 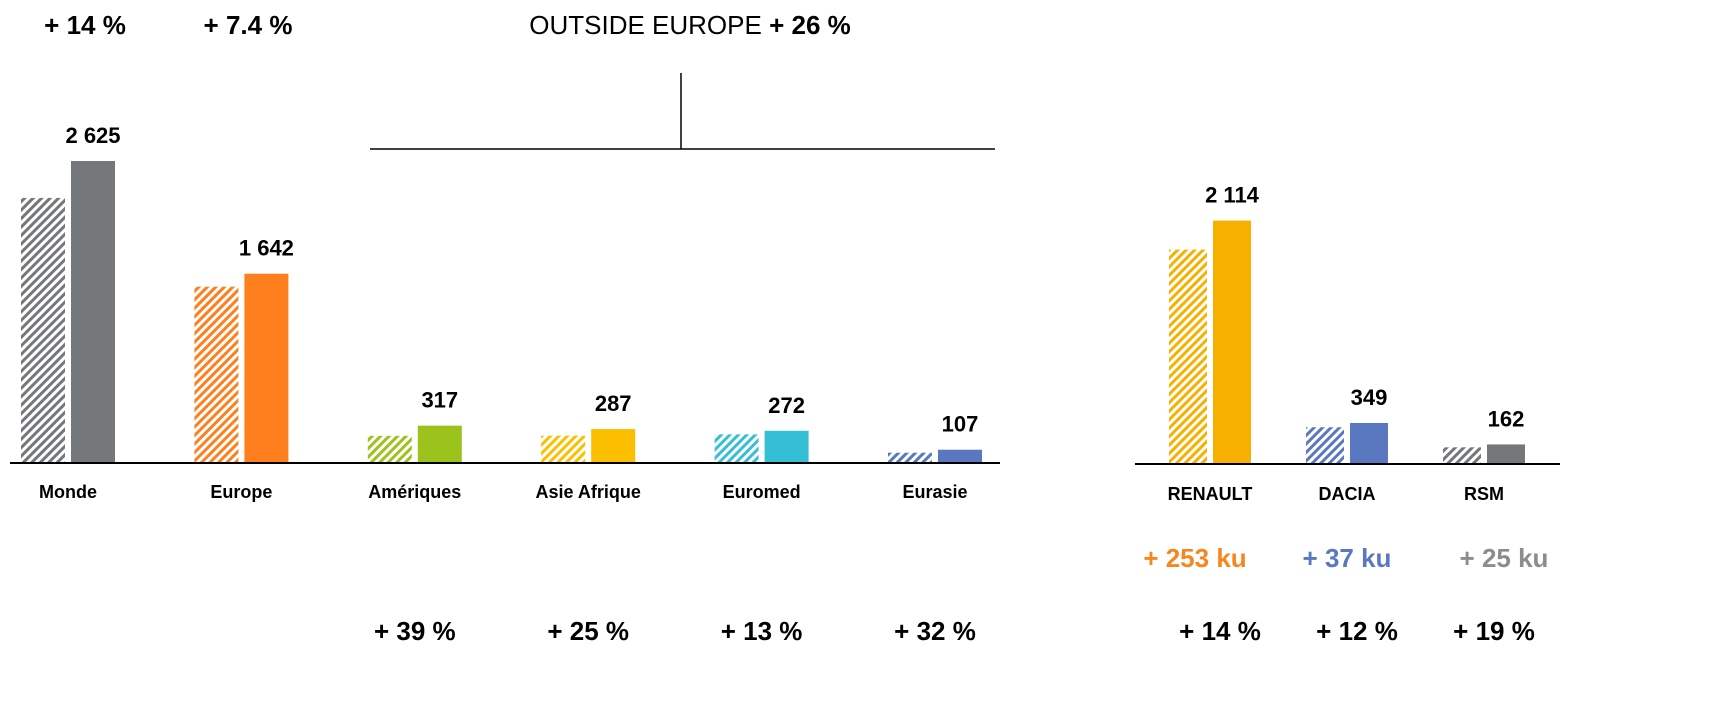 What do you see at coordinates (1347, 558) in the screenshot?
I see `delta-label: + 37 ku` at bounding box center [1347, 558].